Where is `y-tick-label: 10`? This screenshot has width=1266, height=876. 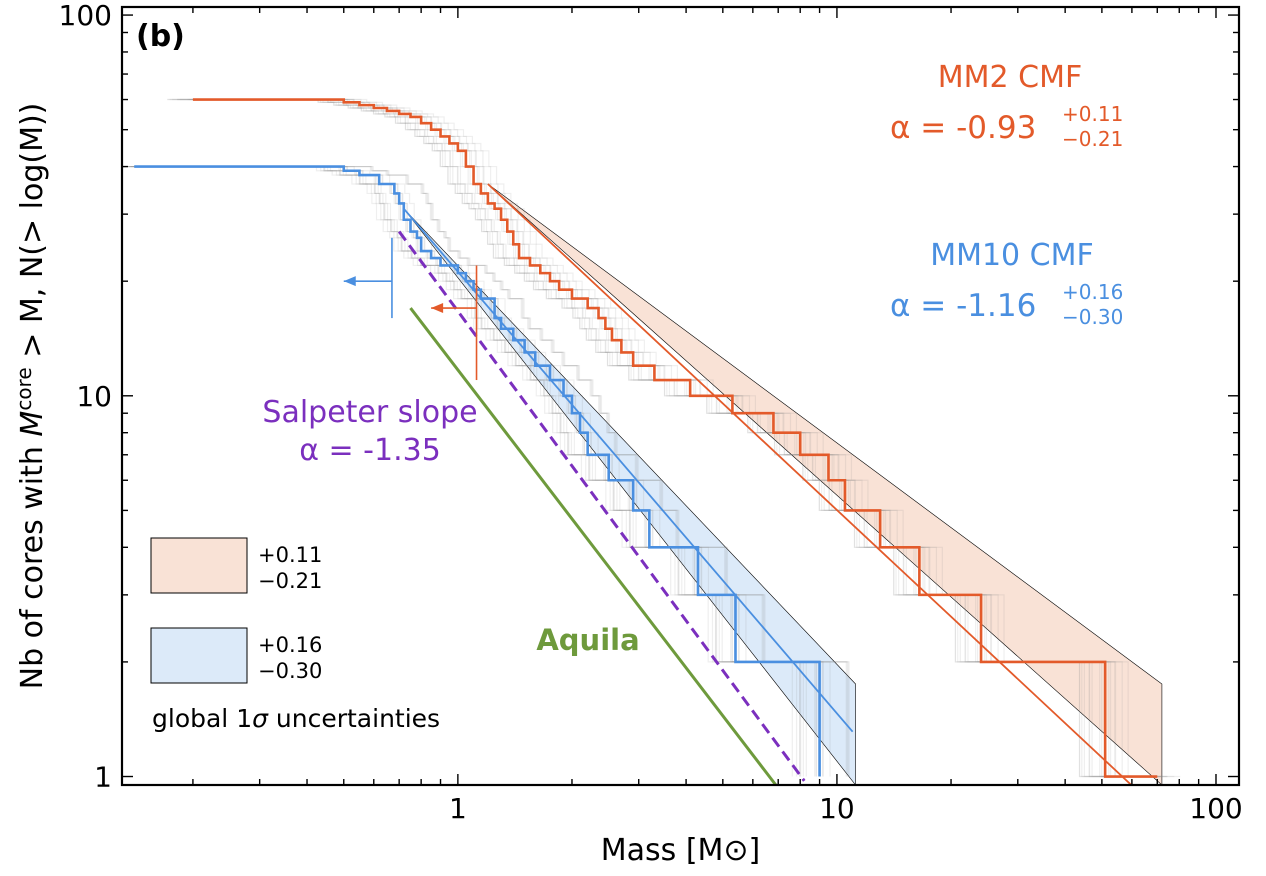
y-tick-label: 10 is located at coordinates (94, 396).